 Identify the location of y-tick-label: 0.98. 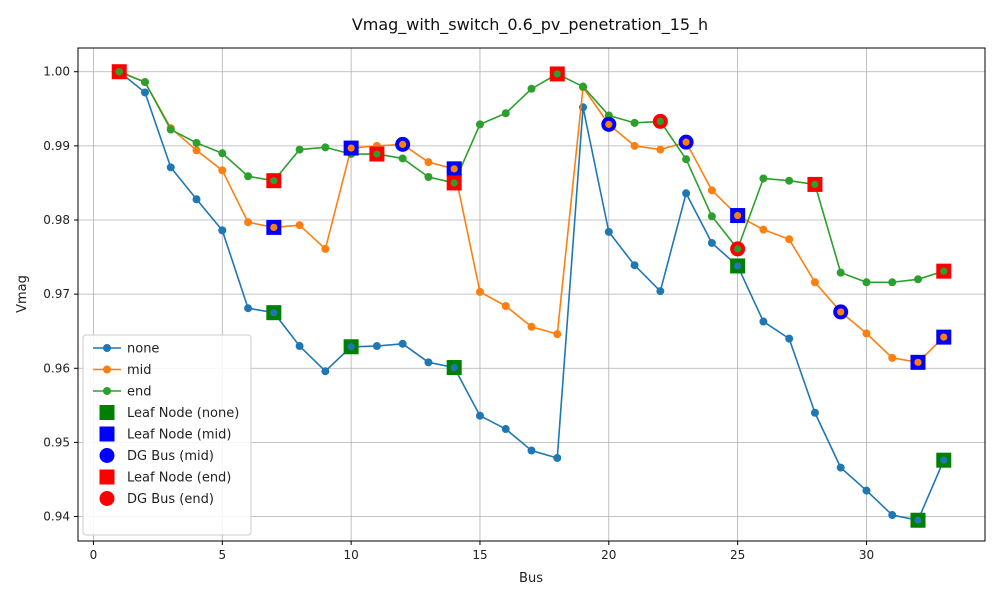
(56, 220).